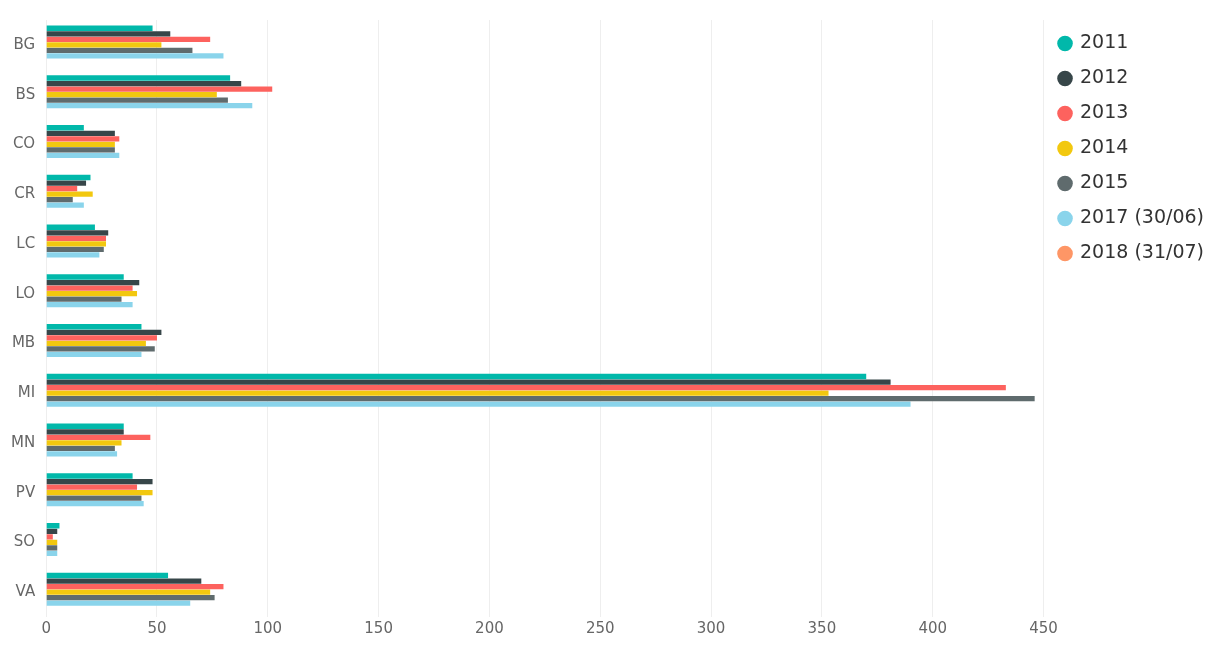  I want to click on legend-label: 2013, so click(1104, 111).